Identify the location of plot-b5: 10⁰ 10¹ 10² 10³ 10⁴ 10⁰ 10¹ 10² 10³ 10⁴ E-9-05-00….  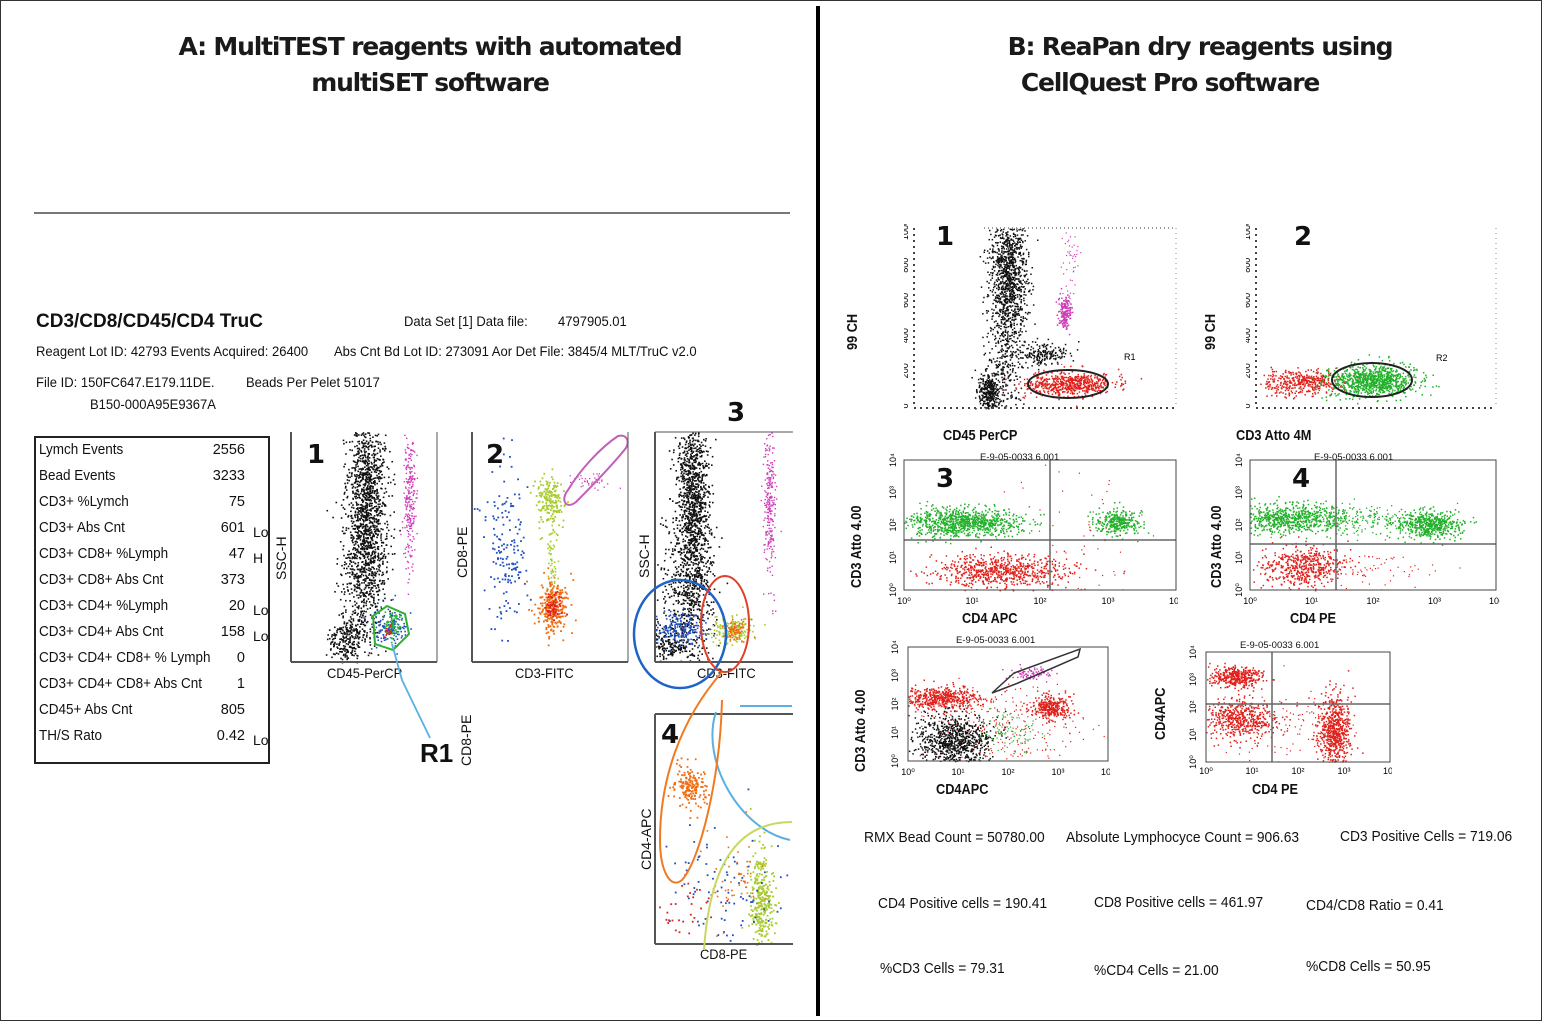
(997, 707).